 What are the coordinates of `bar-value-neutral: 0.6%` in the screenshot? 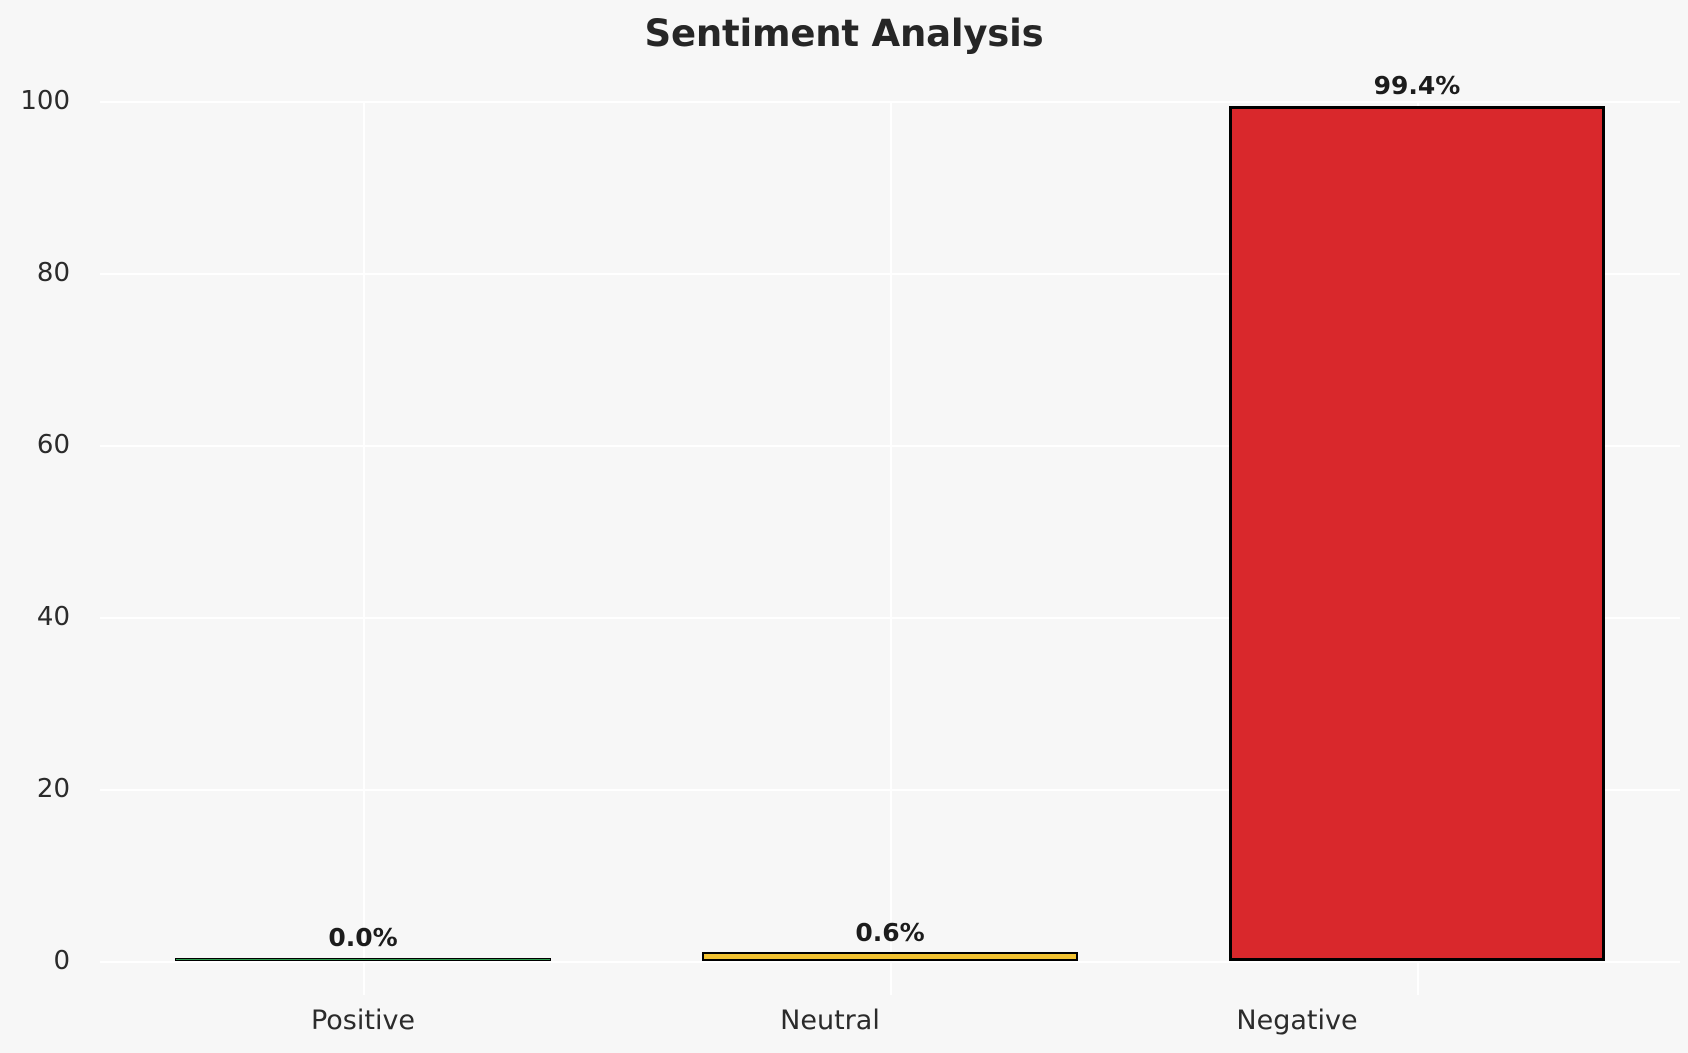 It's located at (890, 932).